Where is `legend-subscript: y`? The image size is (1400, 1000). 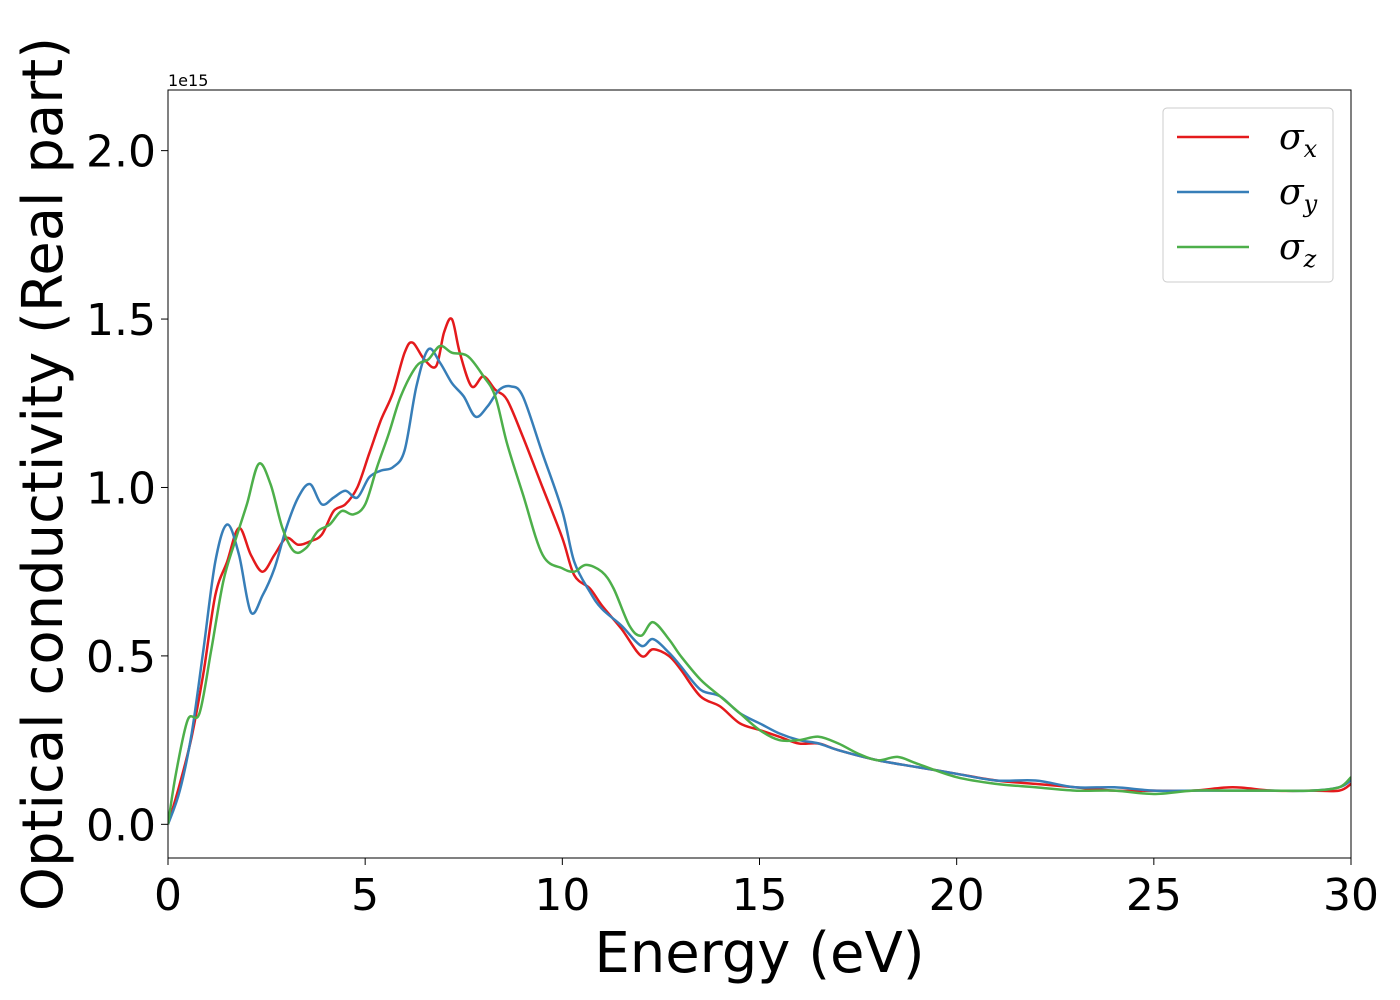 legend-subscript: y is located at coordinates (1310, 204).